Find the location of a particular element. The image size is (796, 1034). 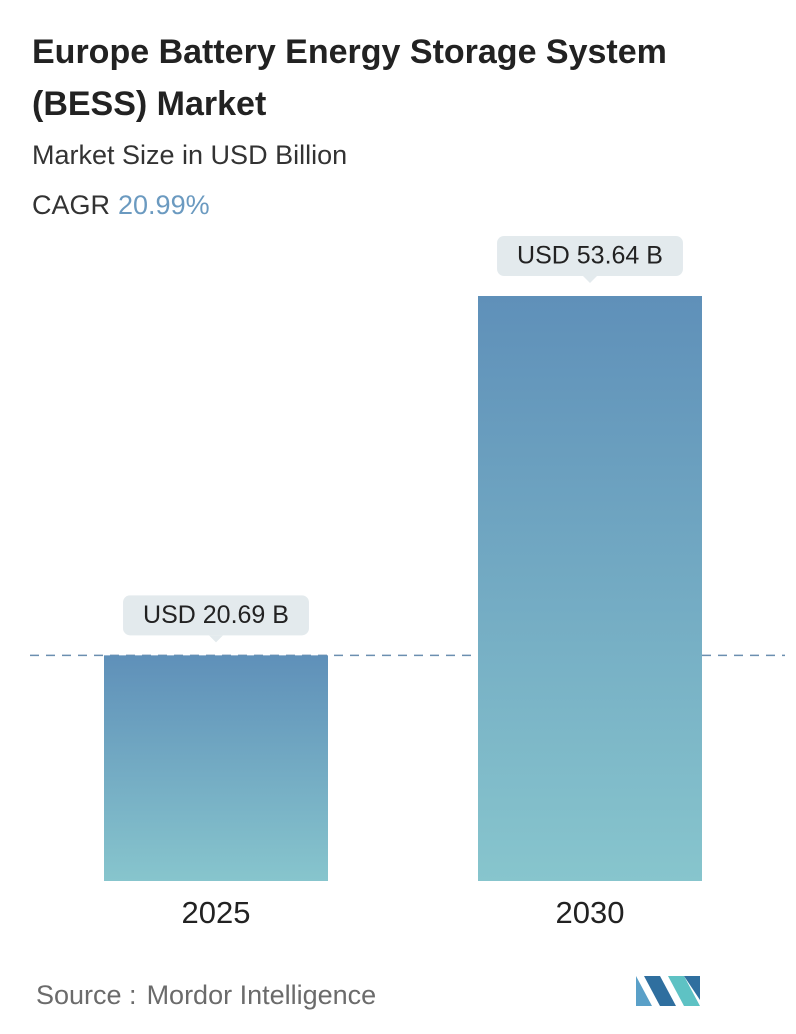

source-name: Mordor Intelligence is located at coordinates (261, 995).